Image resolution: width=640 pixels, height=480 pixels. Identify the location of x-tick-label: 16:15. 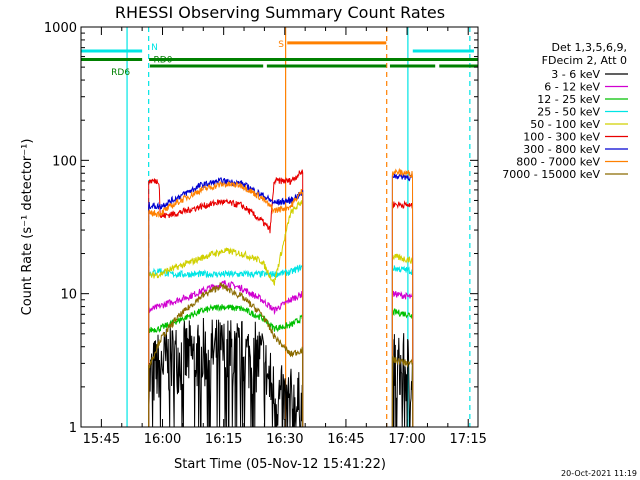
(223, 439).